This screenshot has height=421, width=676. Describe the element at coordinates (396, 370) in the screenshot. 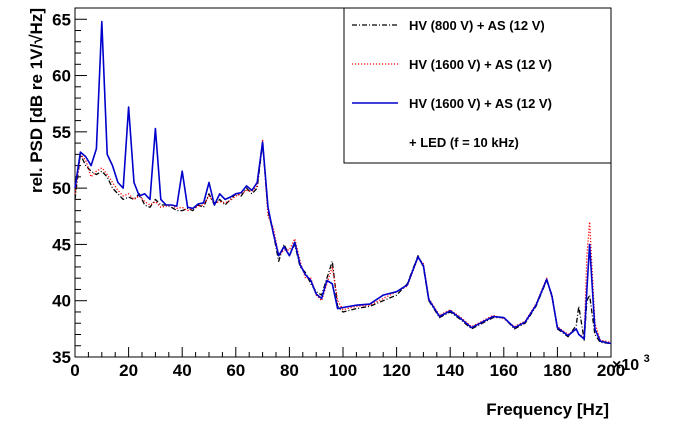

I see `x-tick-label: 120` at that location.